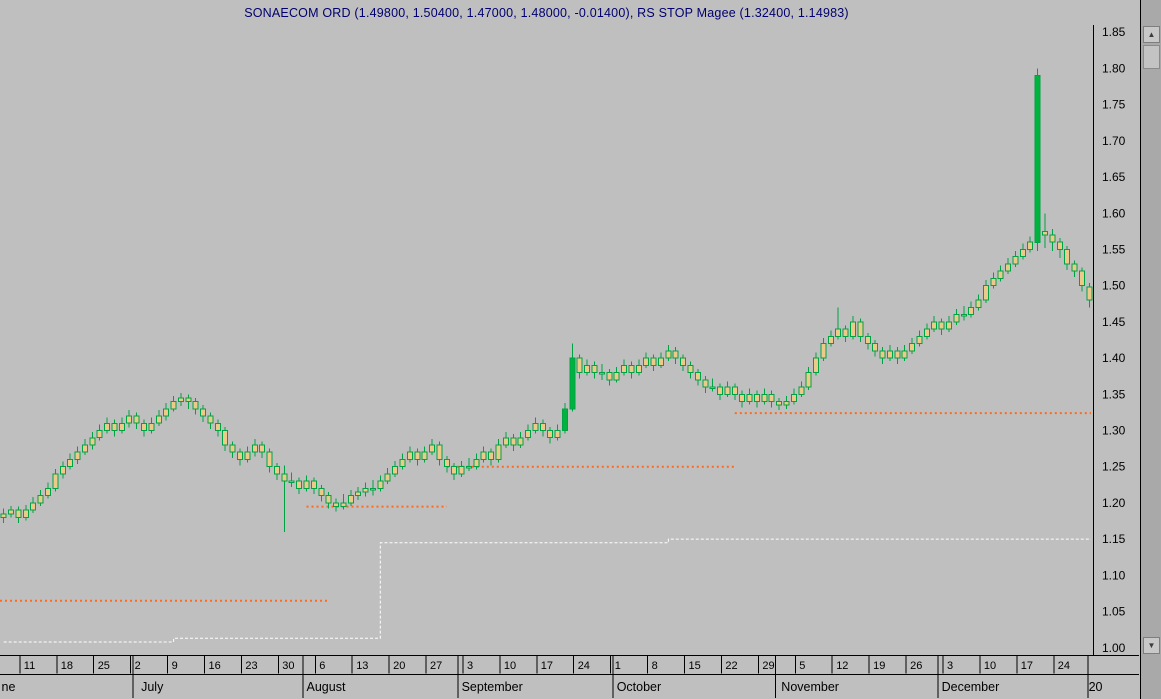  What do you see at coordinates (1151, 645) in the screenshot?
I see `scroll-down-button: ▼` at bounding box center [1151, 645].